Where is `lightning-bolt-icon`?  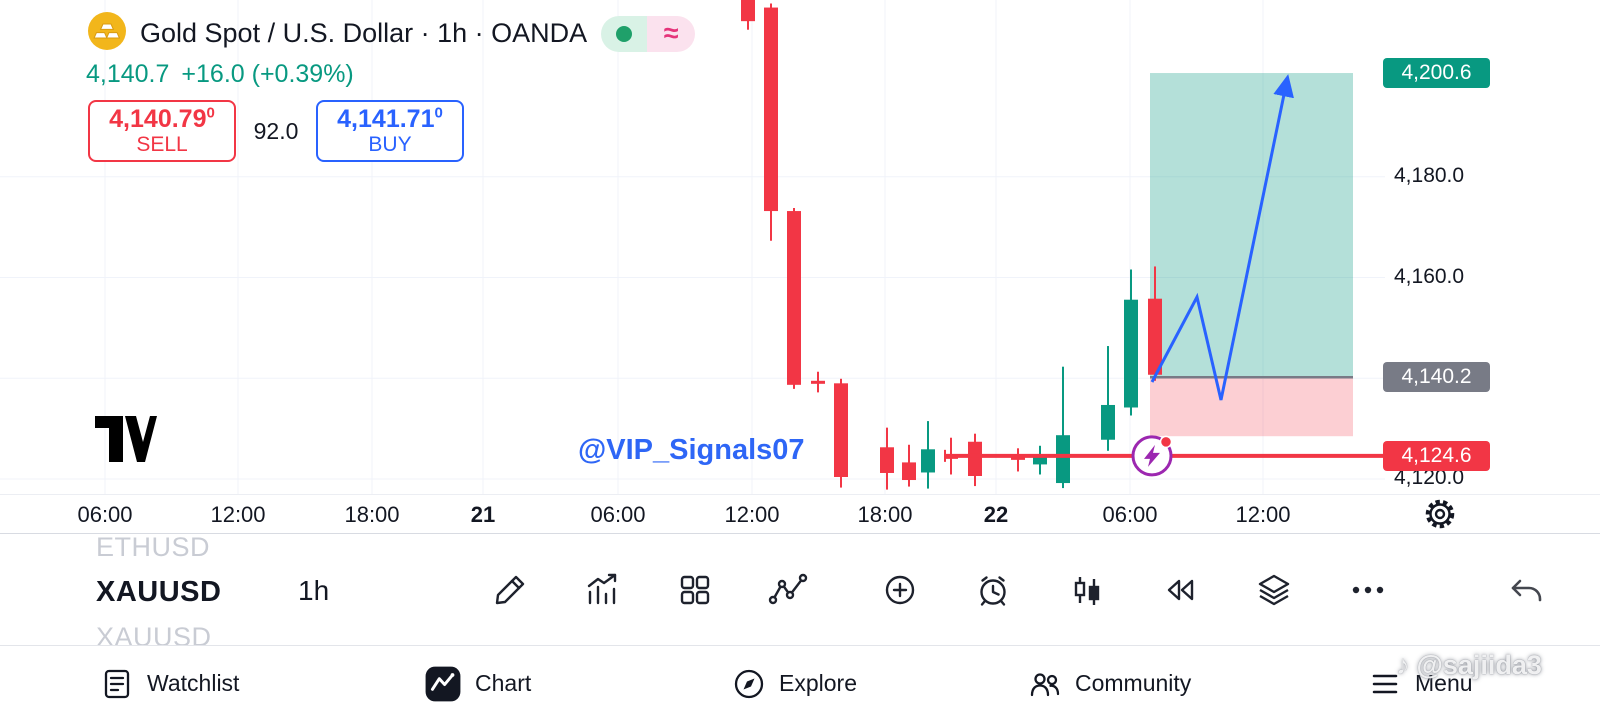
lightning-bolt-icon is located at coordinates (1152, 455).